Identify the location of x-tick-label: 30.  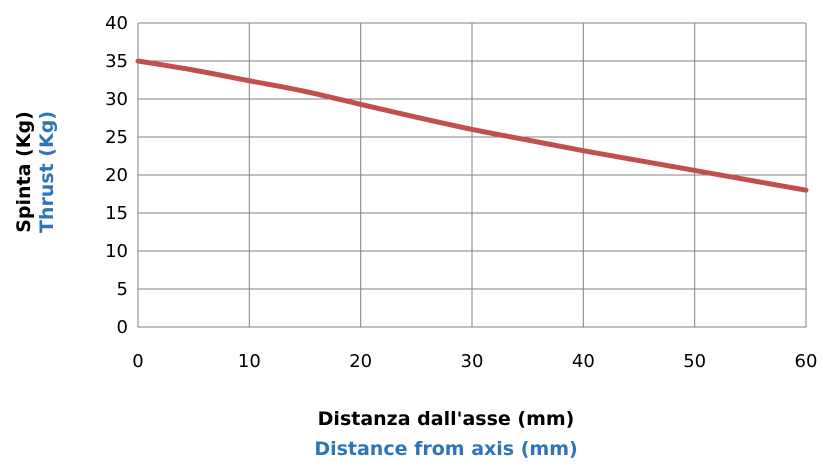
(472, 361).